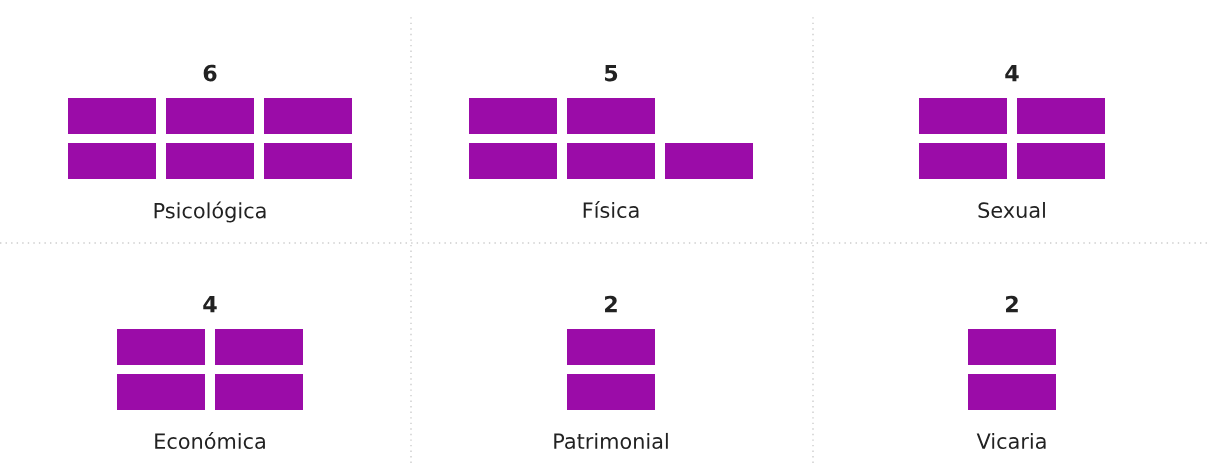  What do you see at coordinates (611, 210) in the screenshot?
I see `category-label: Física` at bounding box center [611, 210].